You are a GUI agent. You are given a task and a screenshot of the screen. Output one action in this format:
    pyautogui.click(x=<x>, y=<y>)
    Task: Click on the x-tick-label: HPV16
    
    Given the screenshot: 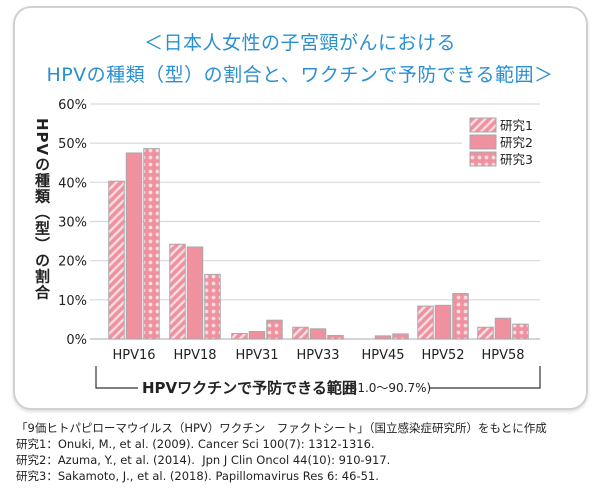 What is the action you would take?
    pyautogui.click(x=133, y=355)
    